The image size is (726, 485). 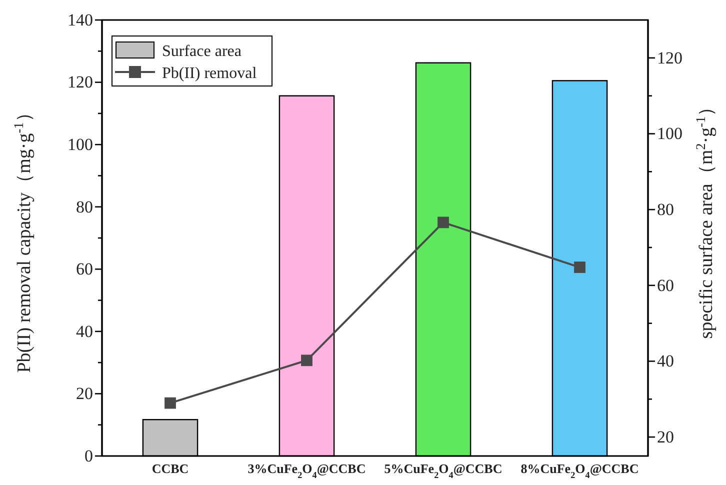 I want to click on y-tick-label: 140, so click(x=80, y=20).